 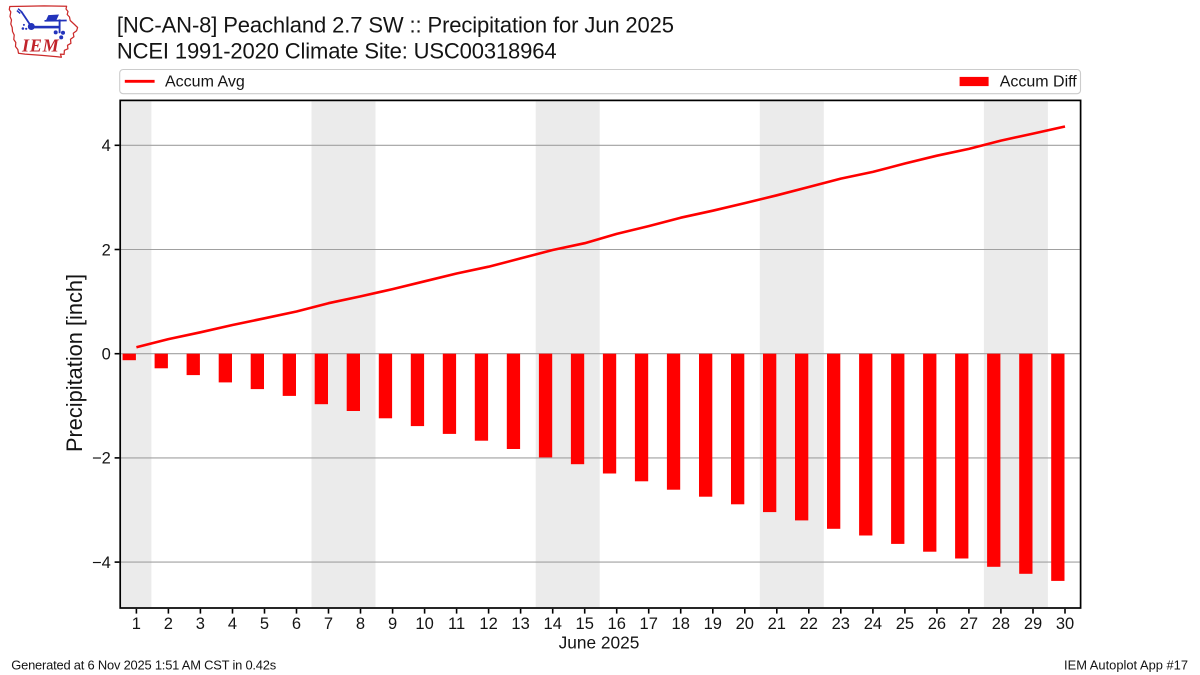 I want to click on svg-text: June 2025, so click(x=599, y=643).